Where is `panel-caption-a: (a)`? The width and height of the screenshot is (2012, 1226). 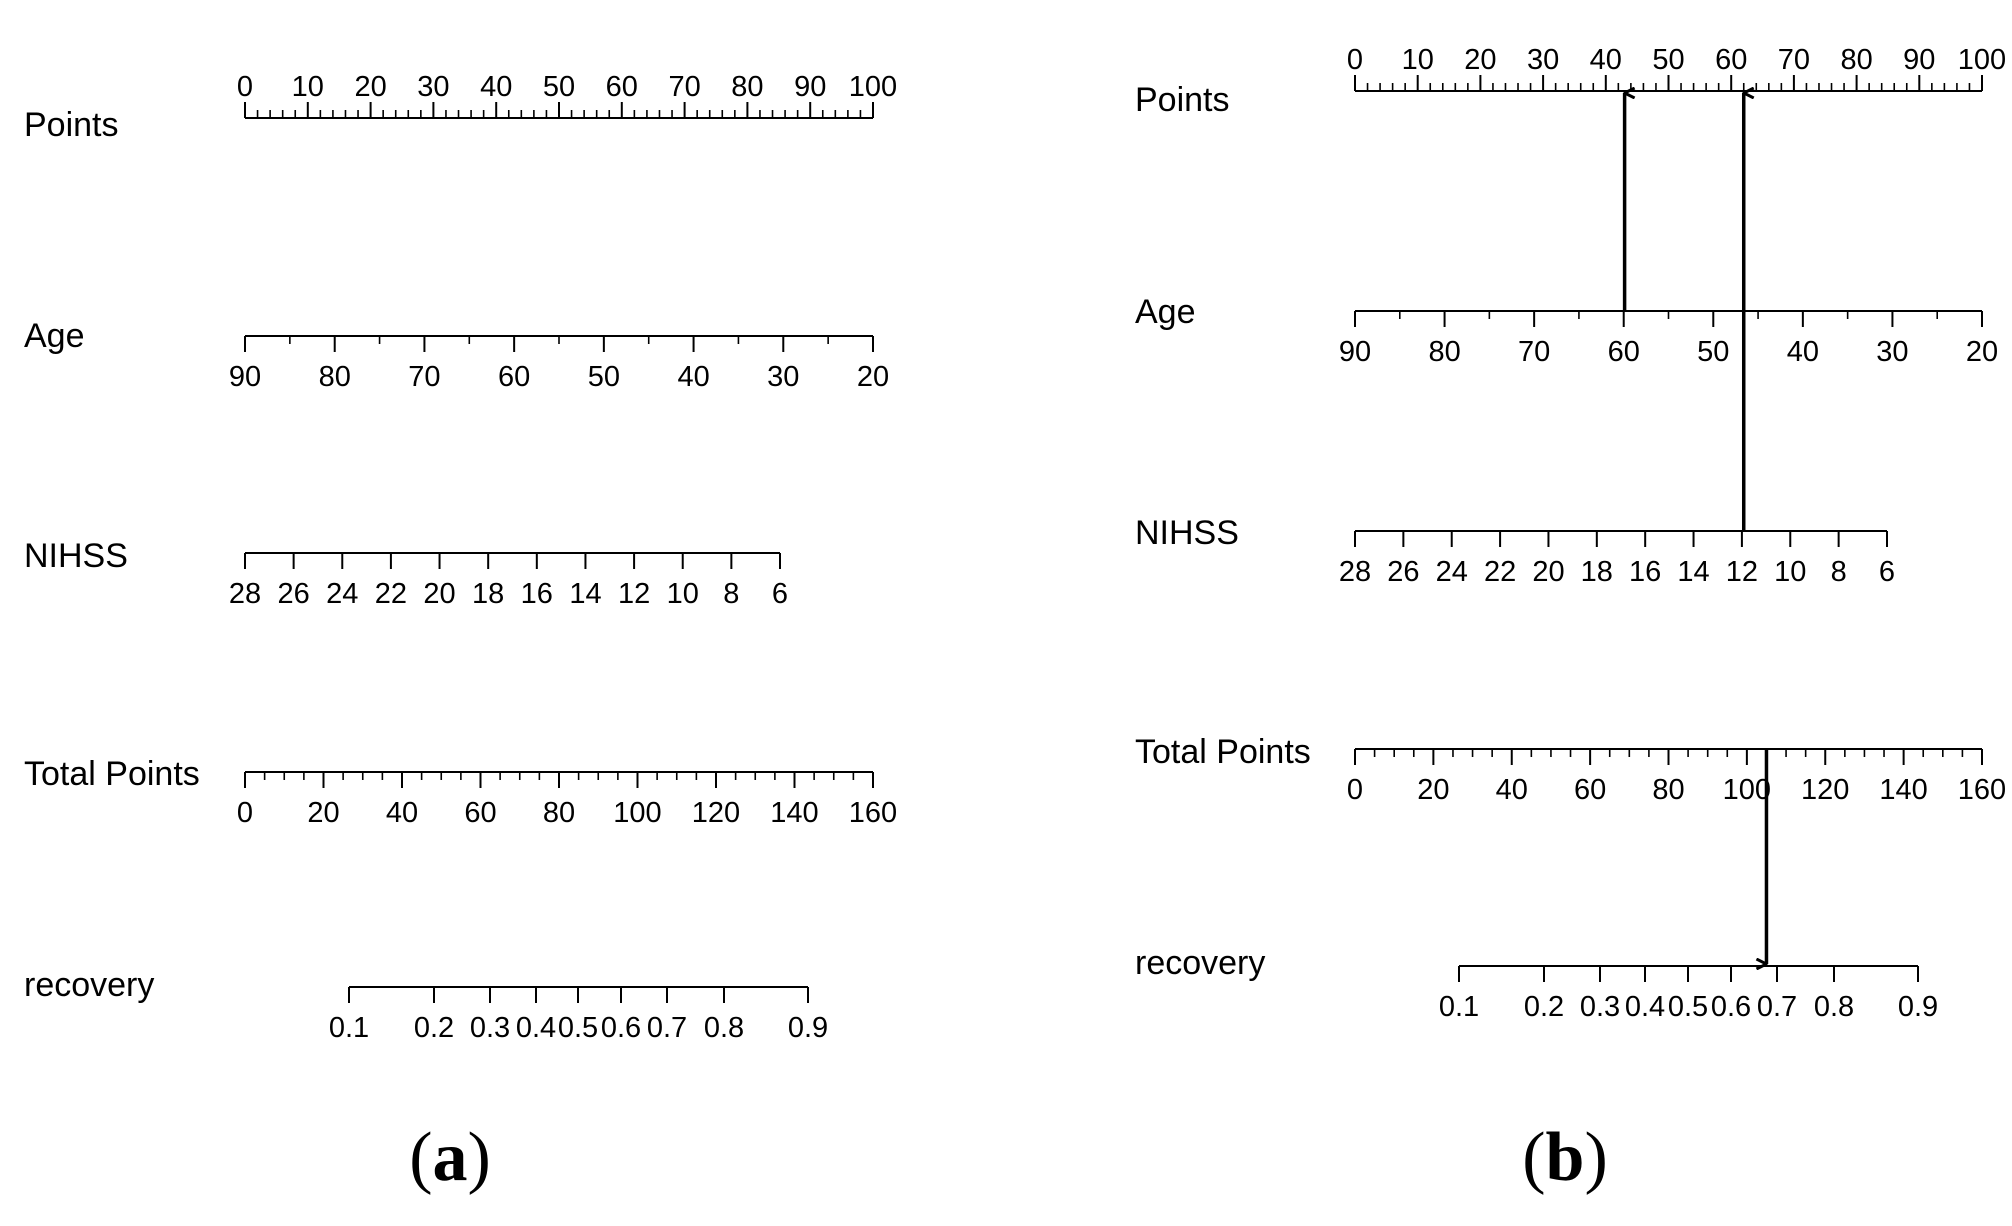
panel-caption-a: (a) is located at coordinates (450, 1157).